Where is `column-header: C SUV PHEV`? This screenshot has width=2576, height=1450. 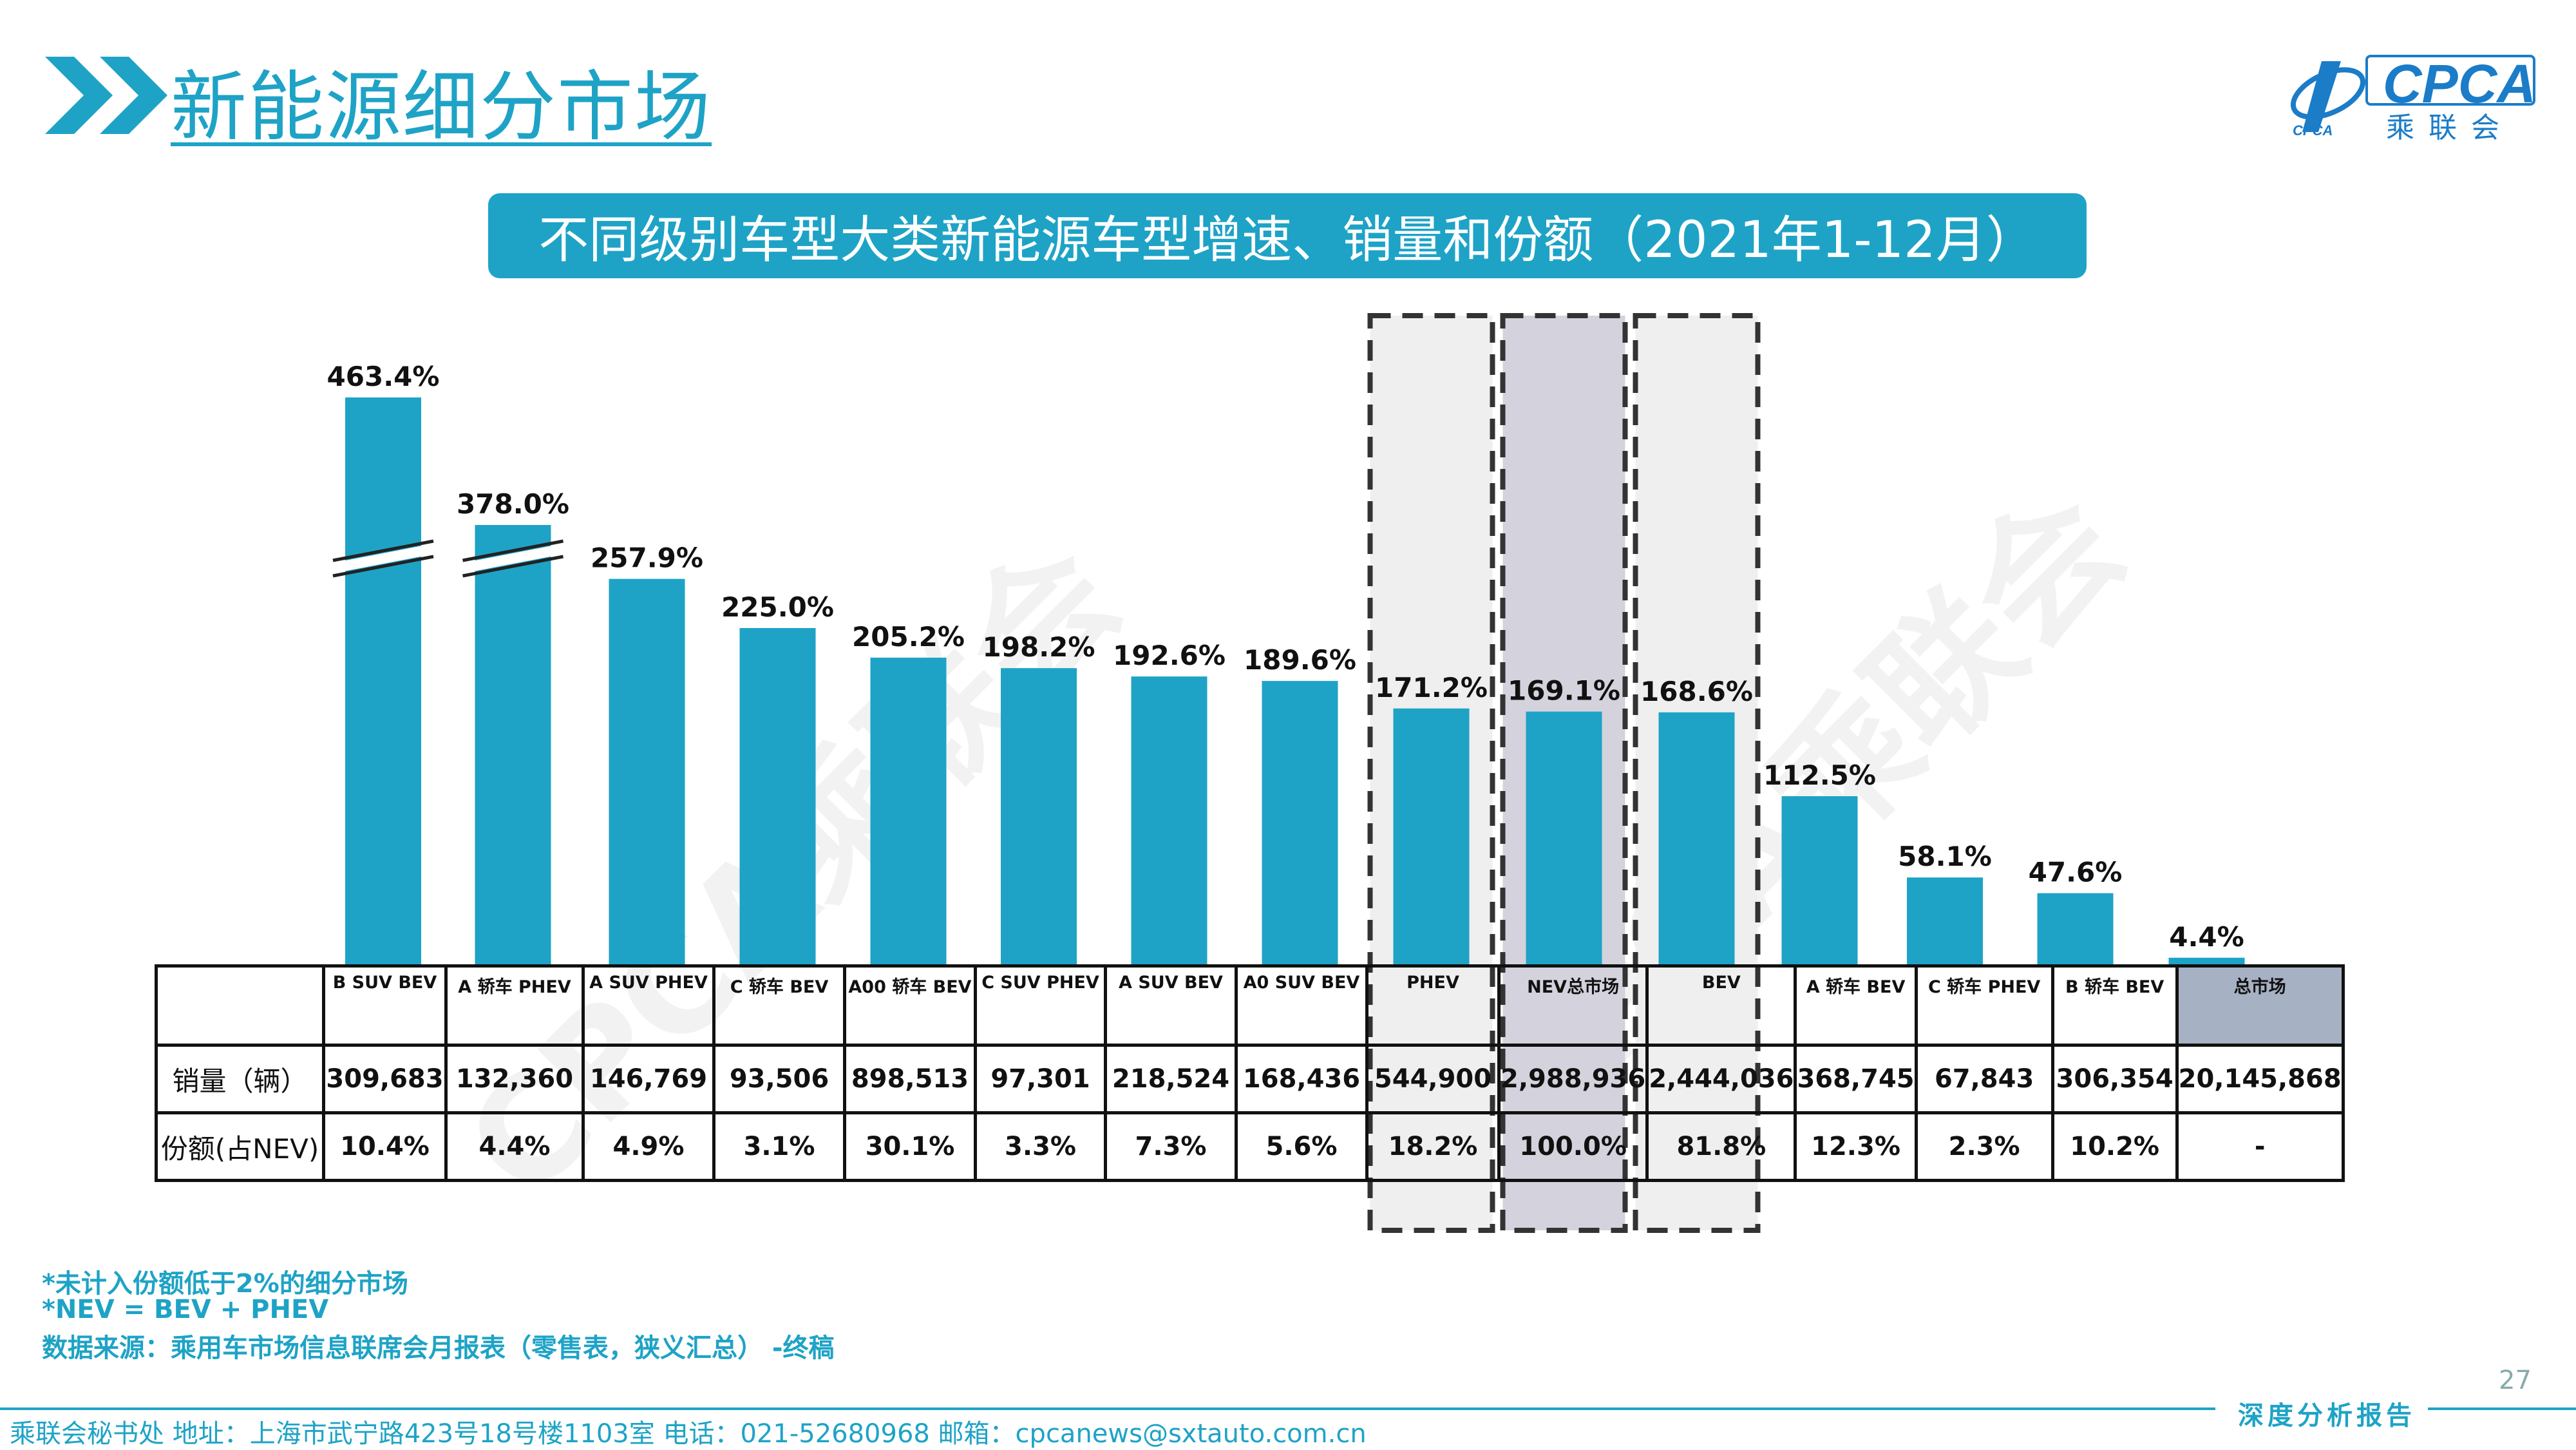 column-header: C SUV PHEV is located at coordinates (1040, 1006).